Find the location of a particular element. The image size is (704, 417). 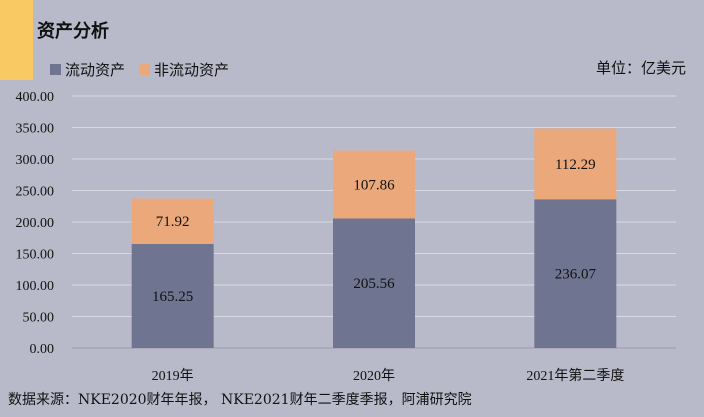

legend: 流动资产 非流动资产 is located at coordinates (146, 69).